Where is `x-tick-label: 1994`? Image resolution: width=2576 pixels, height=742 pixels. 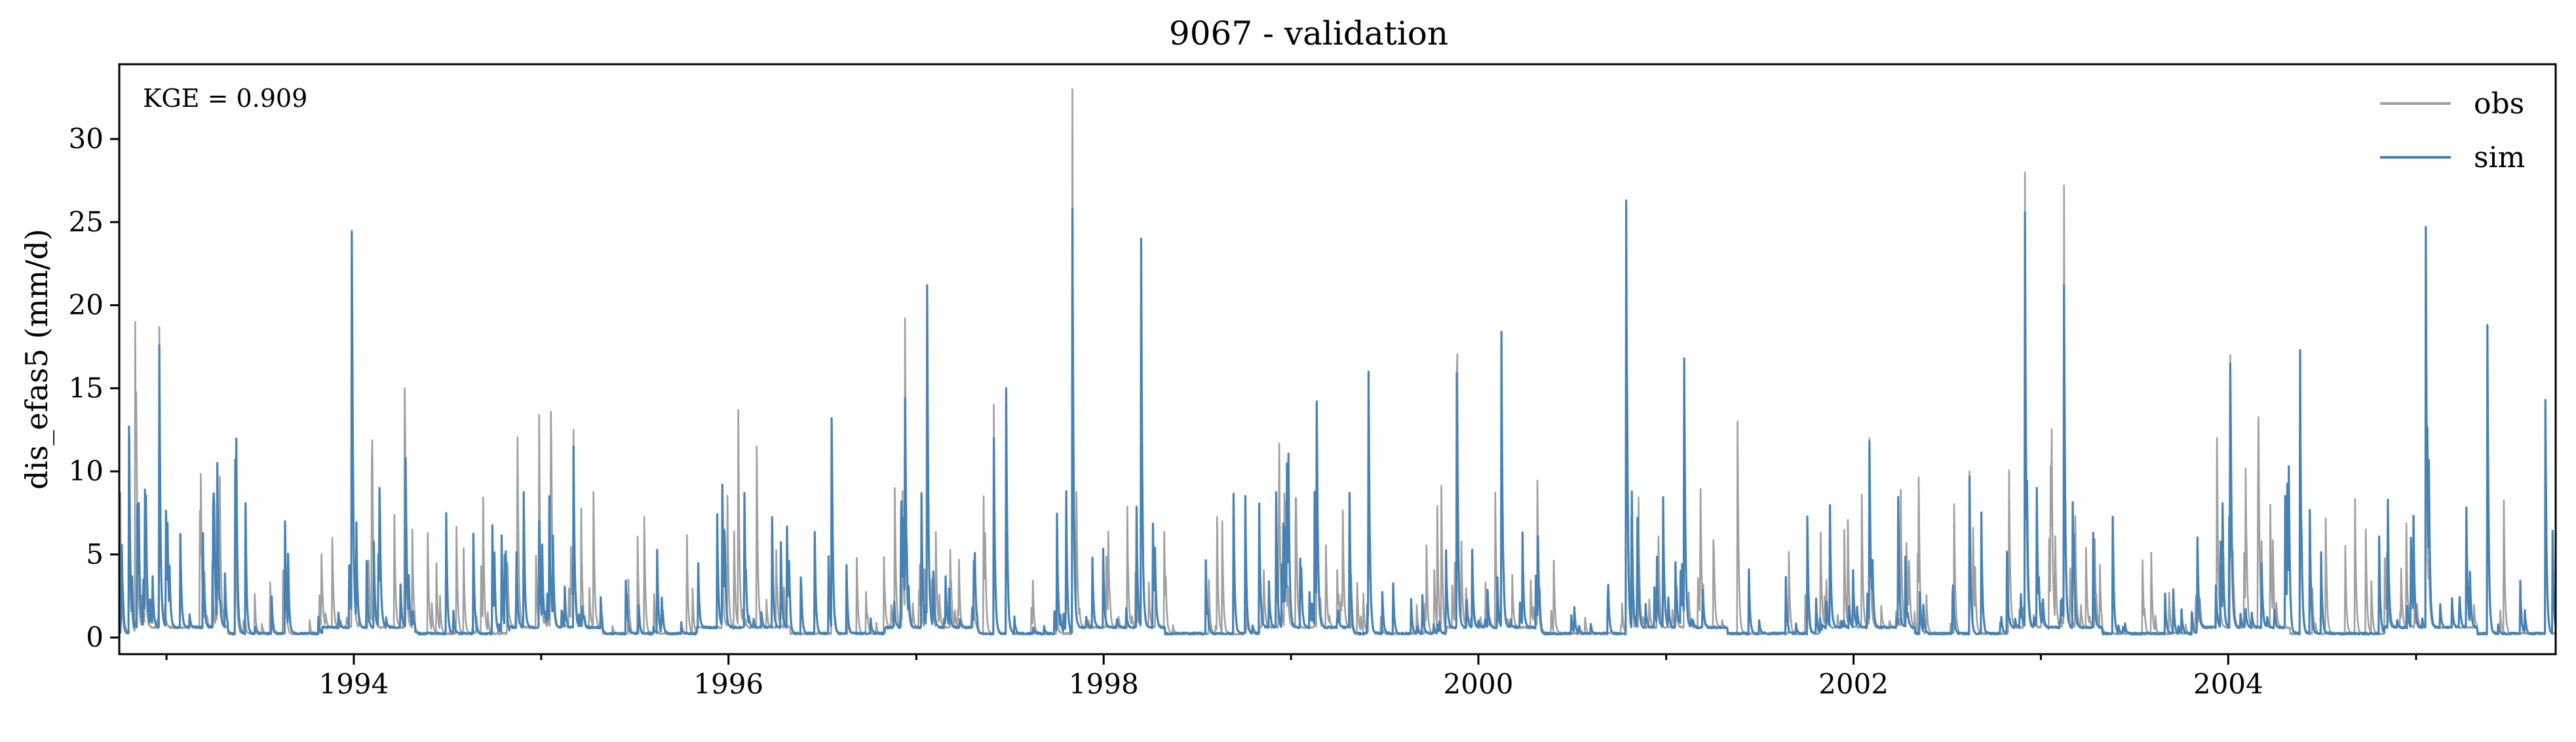
x-tick-label: 1994 is located at coordinates (353, 684).